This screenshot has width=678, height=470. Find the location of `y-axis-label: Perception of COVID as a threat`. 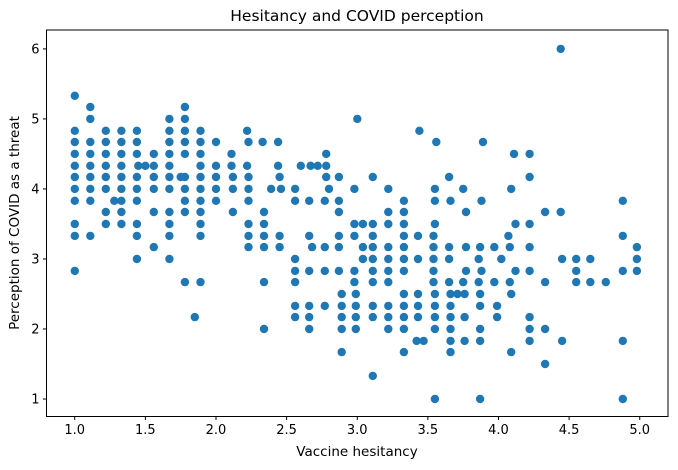

y-axis-label: Perception of COVID as a threat is located at coordinates (15, 223).